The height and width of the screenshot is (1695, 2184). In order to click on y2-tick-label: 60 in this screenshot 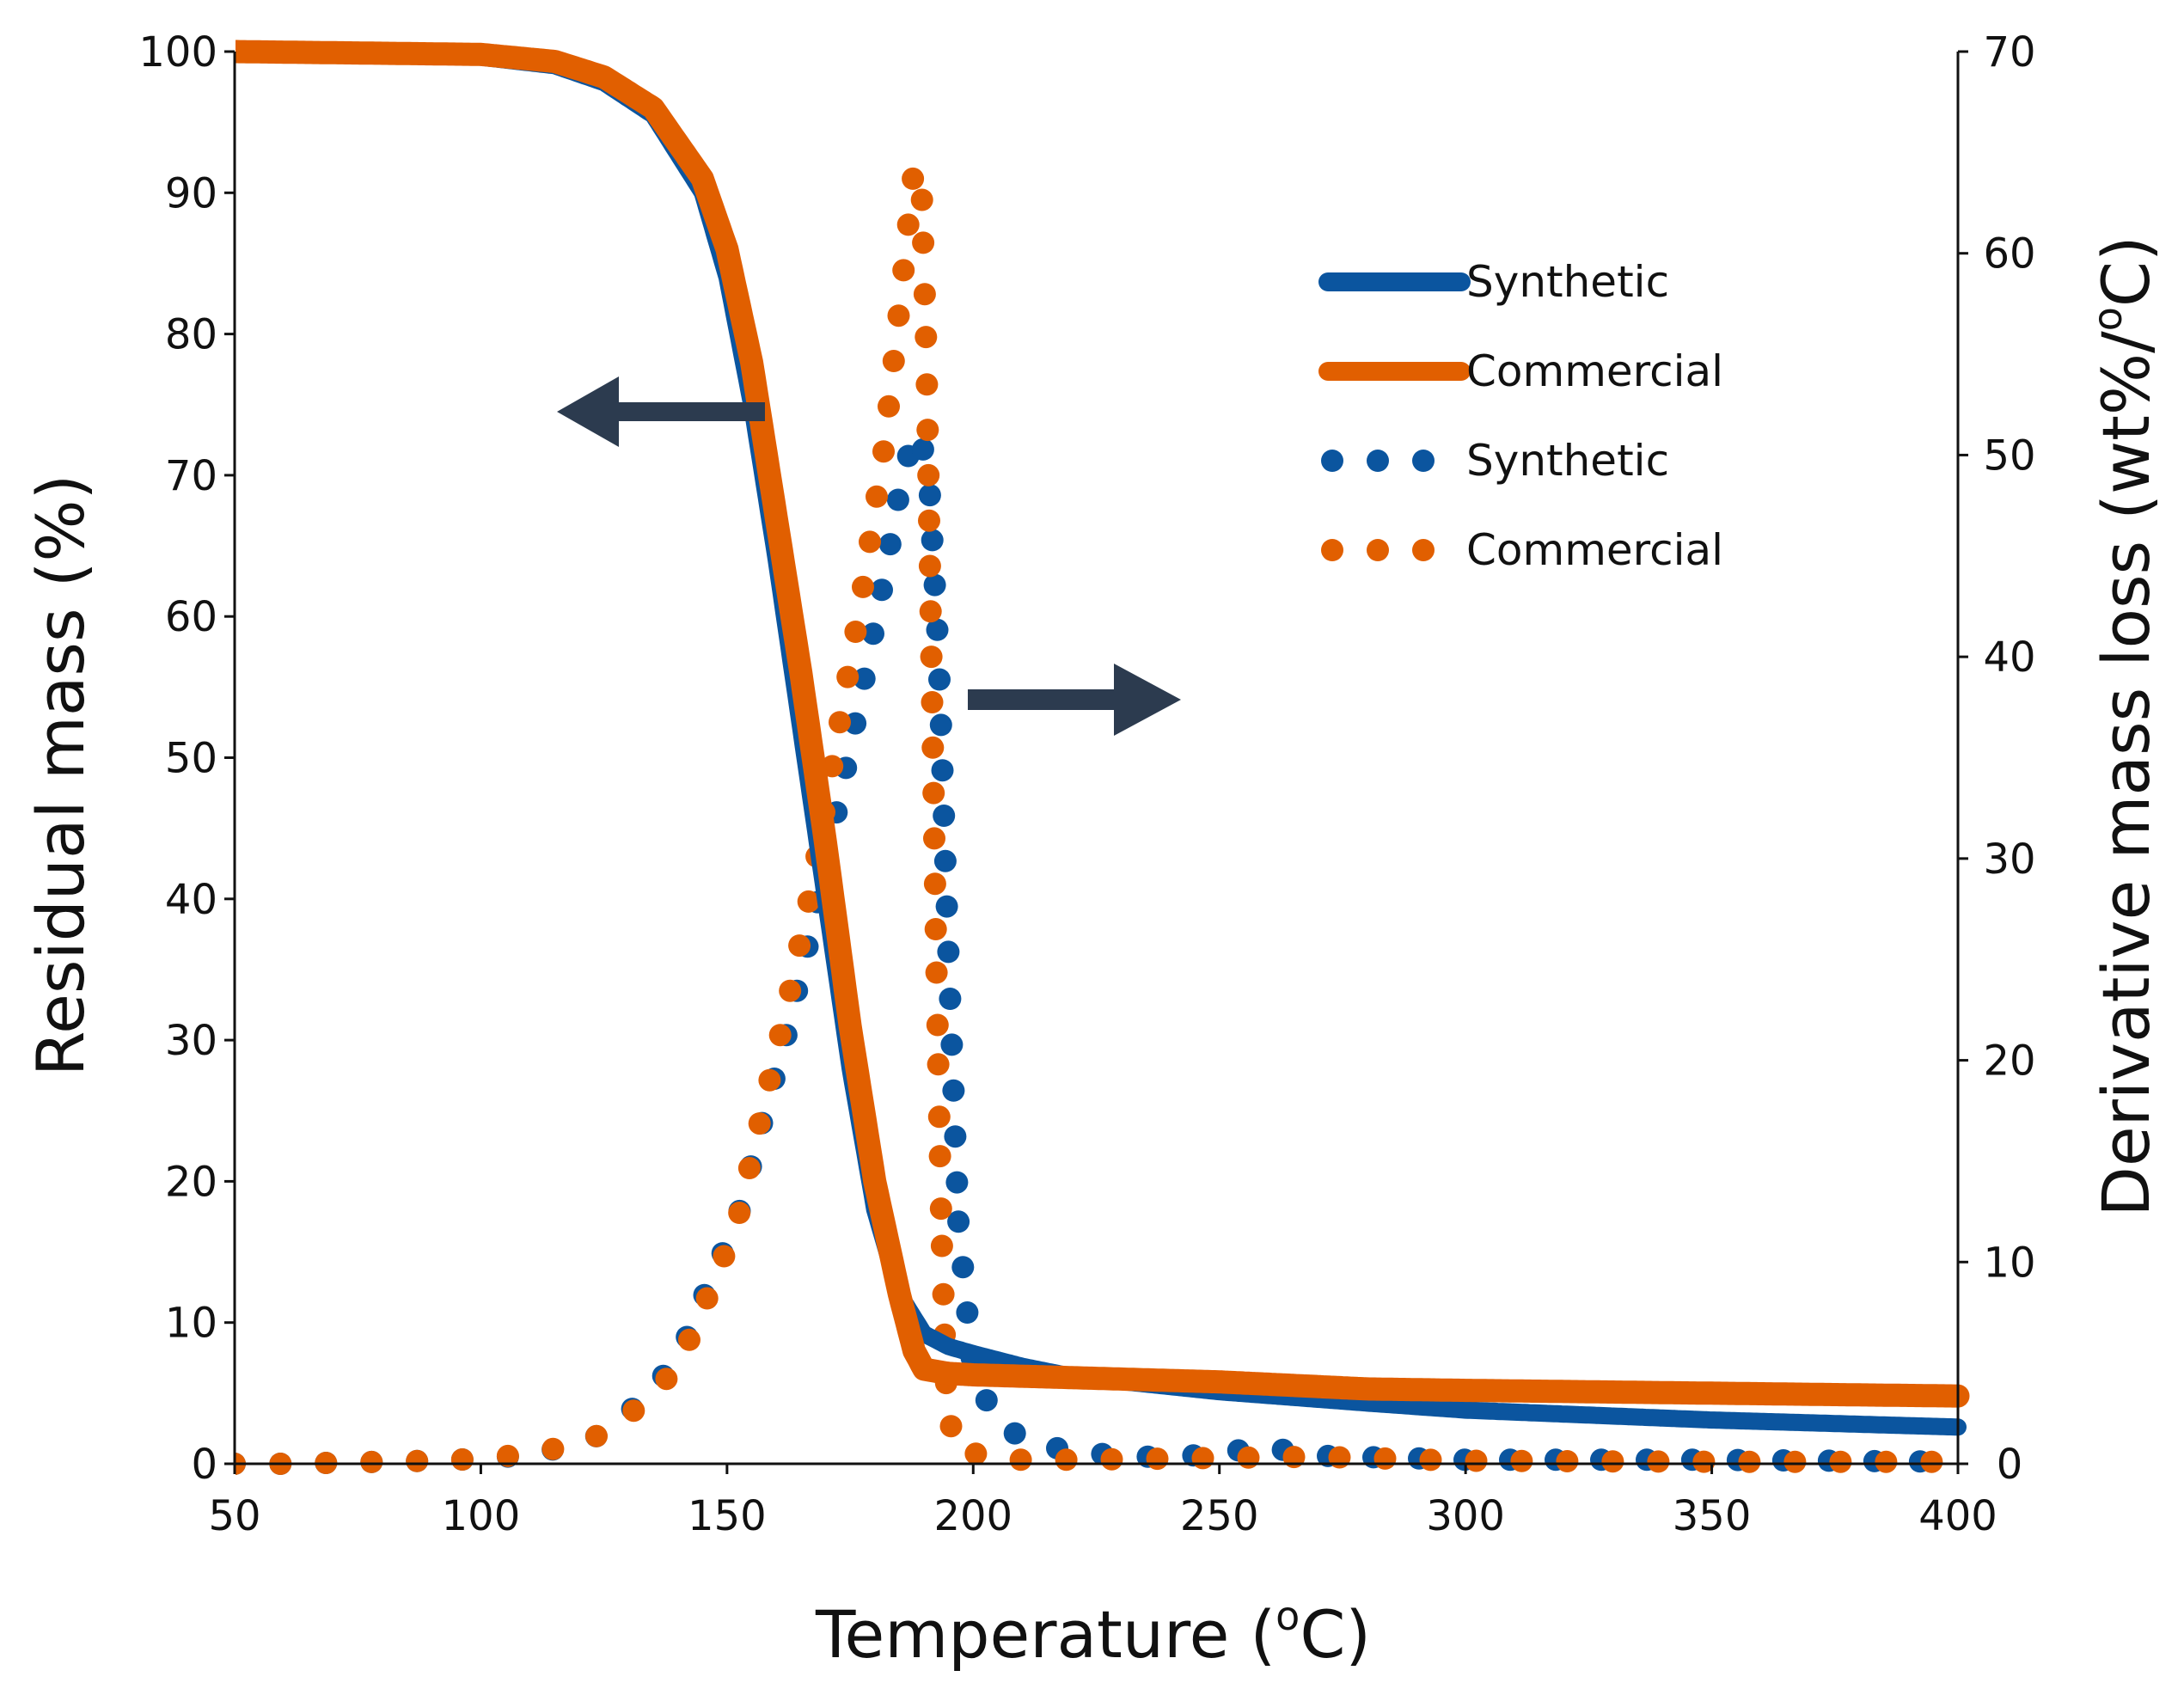, I will do `click(2009, 254)`.